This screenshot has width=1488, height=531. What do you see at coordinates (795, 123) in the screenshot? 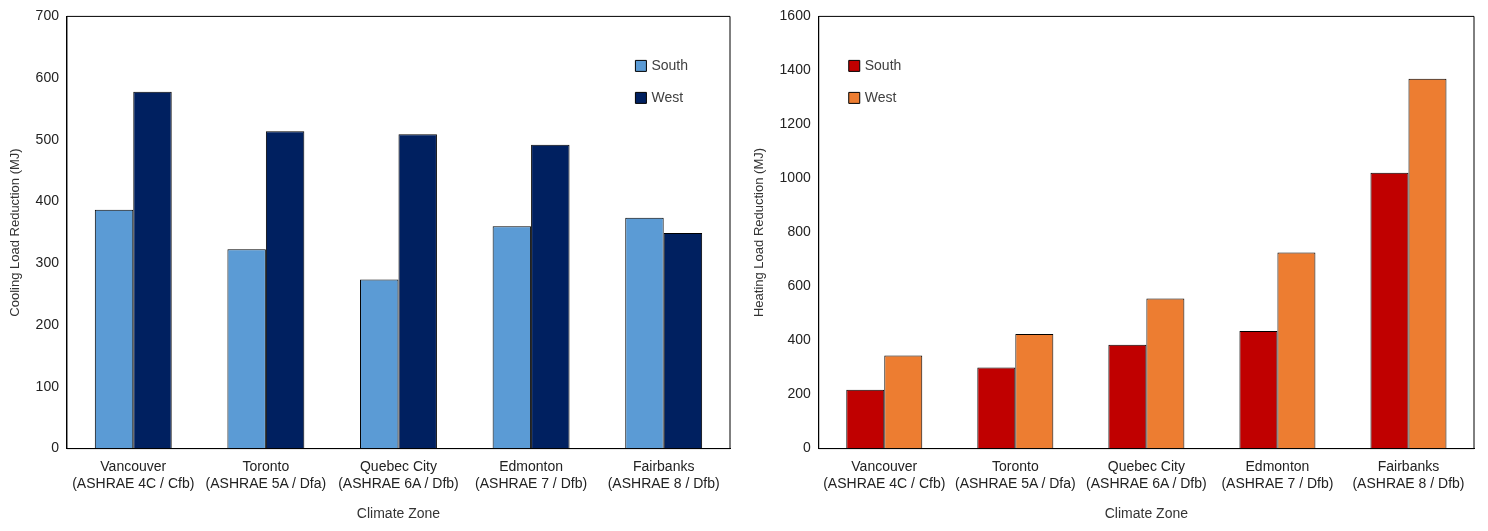
I see `y-tick-label: 1200` at bounding box center [795, 123].